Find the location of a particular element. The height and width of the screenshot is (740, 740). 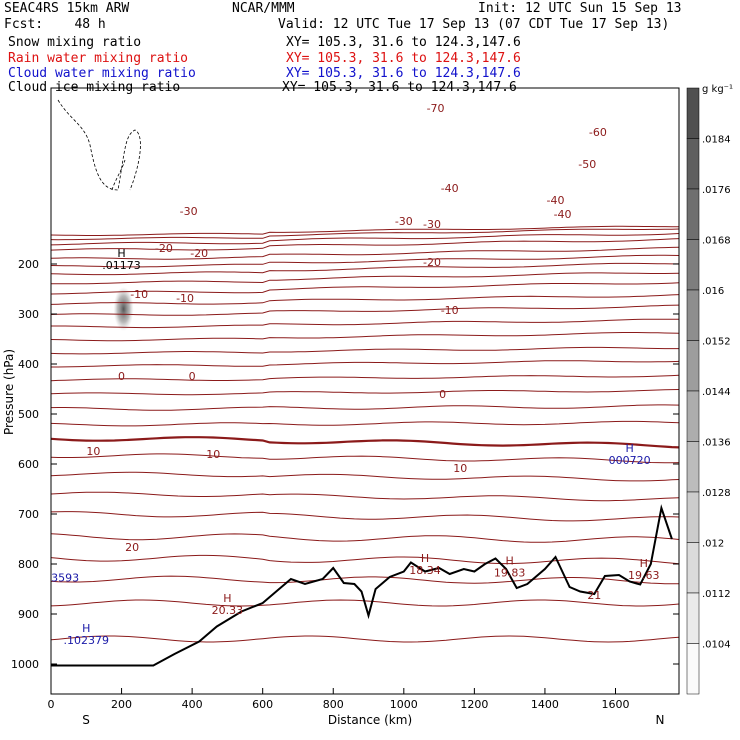

colorbar-tick-label: .012 is located at coordinates (713, 544).